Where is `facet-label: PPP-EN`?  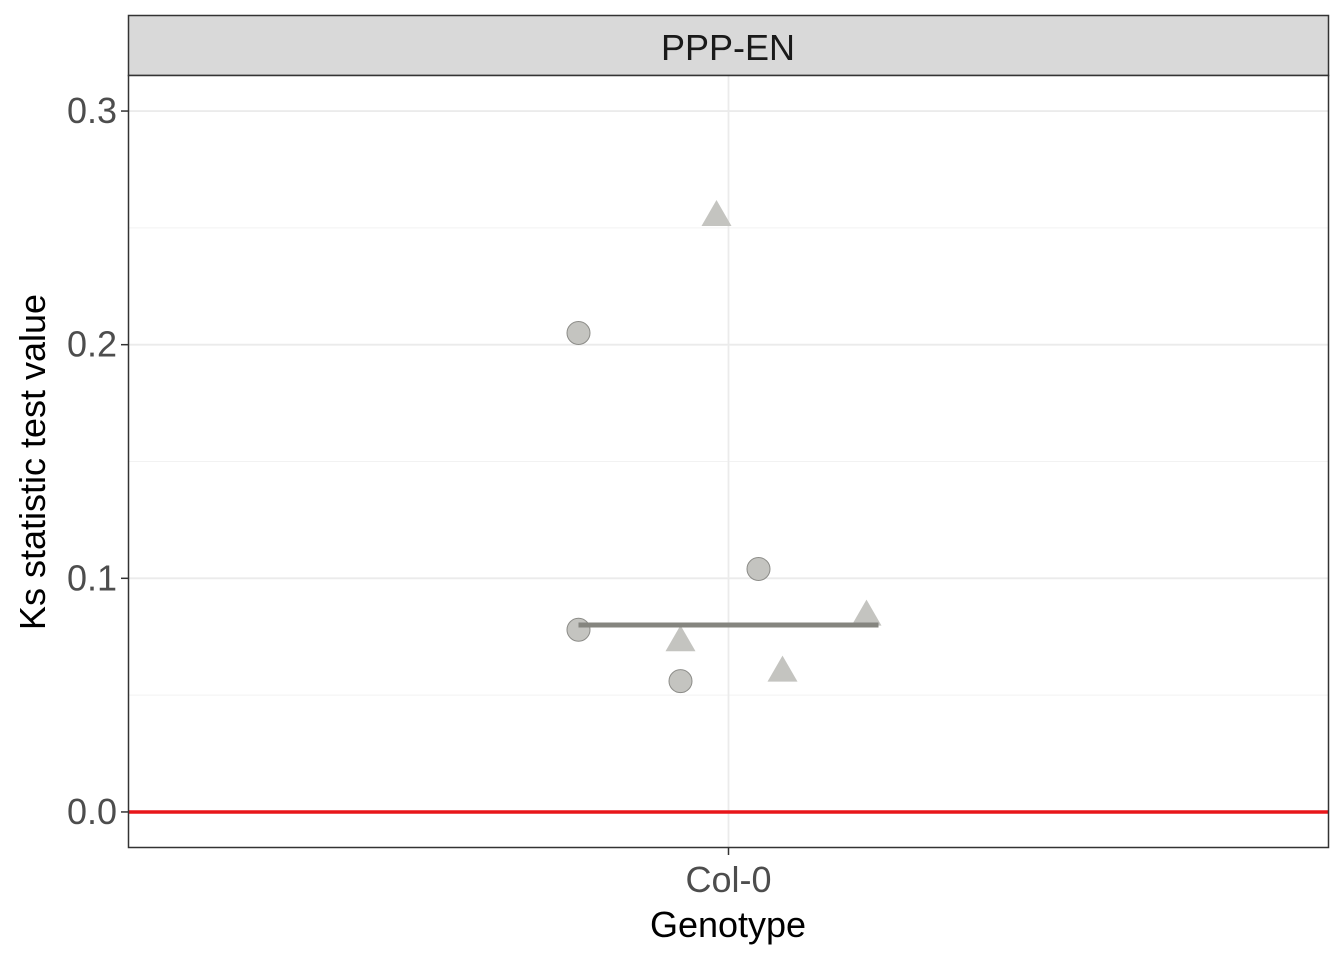
facet-label: PPP-EN is located at coordinates (728, 47).